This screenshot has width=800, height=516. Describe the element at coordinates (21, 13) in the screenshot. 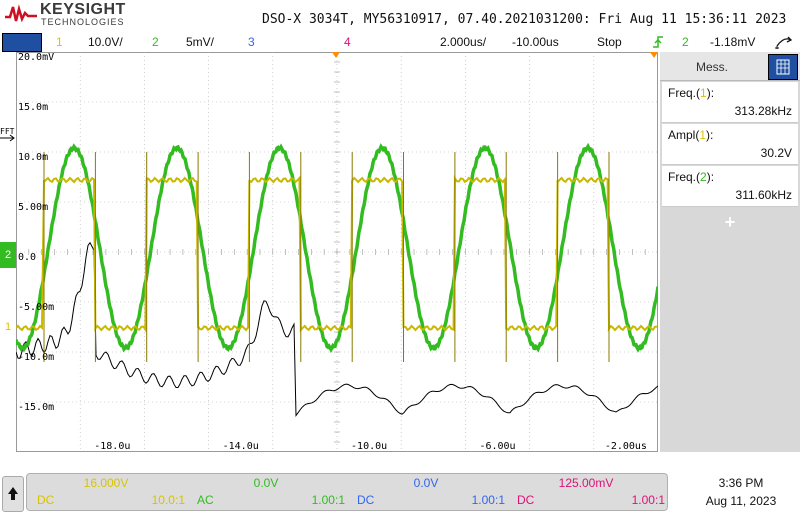

I see `keysight-logo-icon` at that location.